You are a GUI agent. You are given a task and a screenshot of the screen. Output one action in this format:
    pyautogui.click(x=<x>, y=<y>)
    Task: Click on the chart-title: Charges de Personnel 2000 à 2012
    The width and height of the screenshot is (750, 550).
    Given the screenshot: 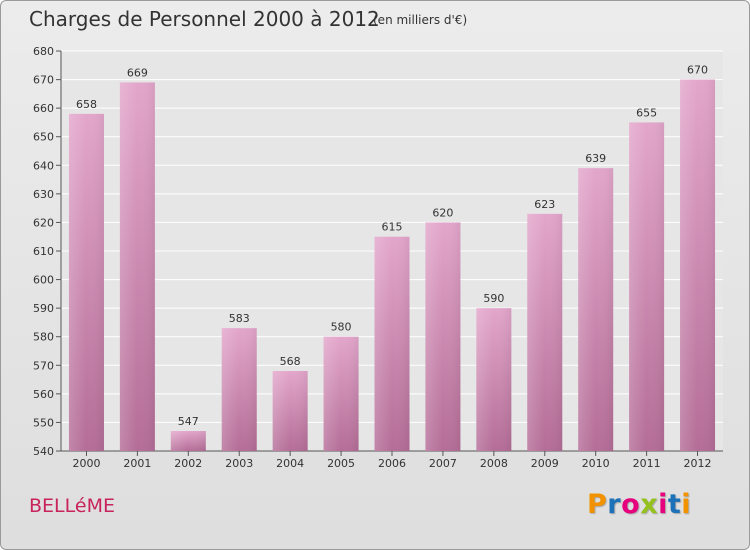 What is the action you would take?
    pyautogui.click(x=204, y=19)
    